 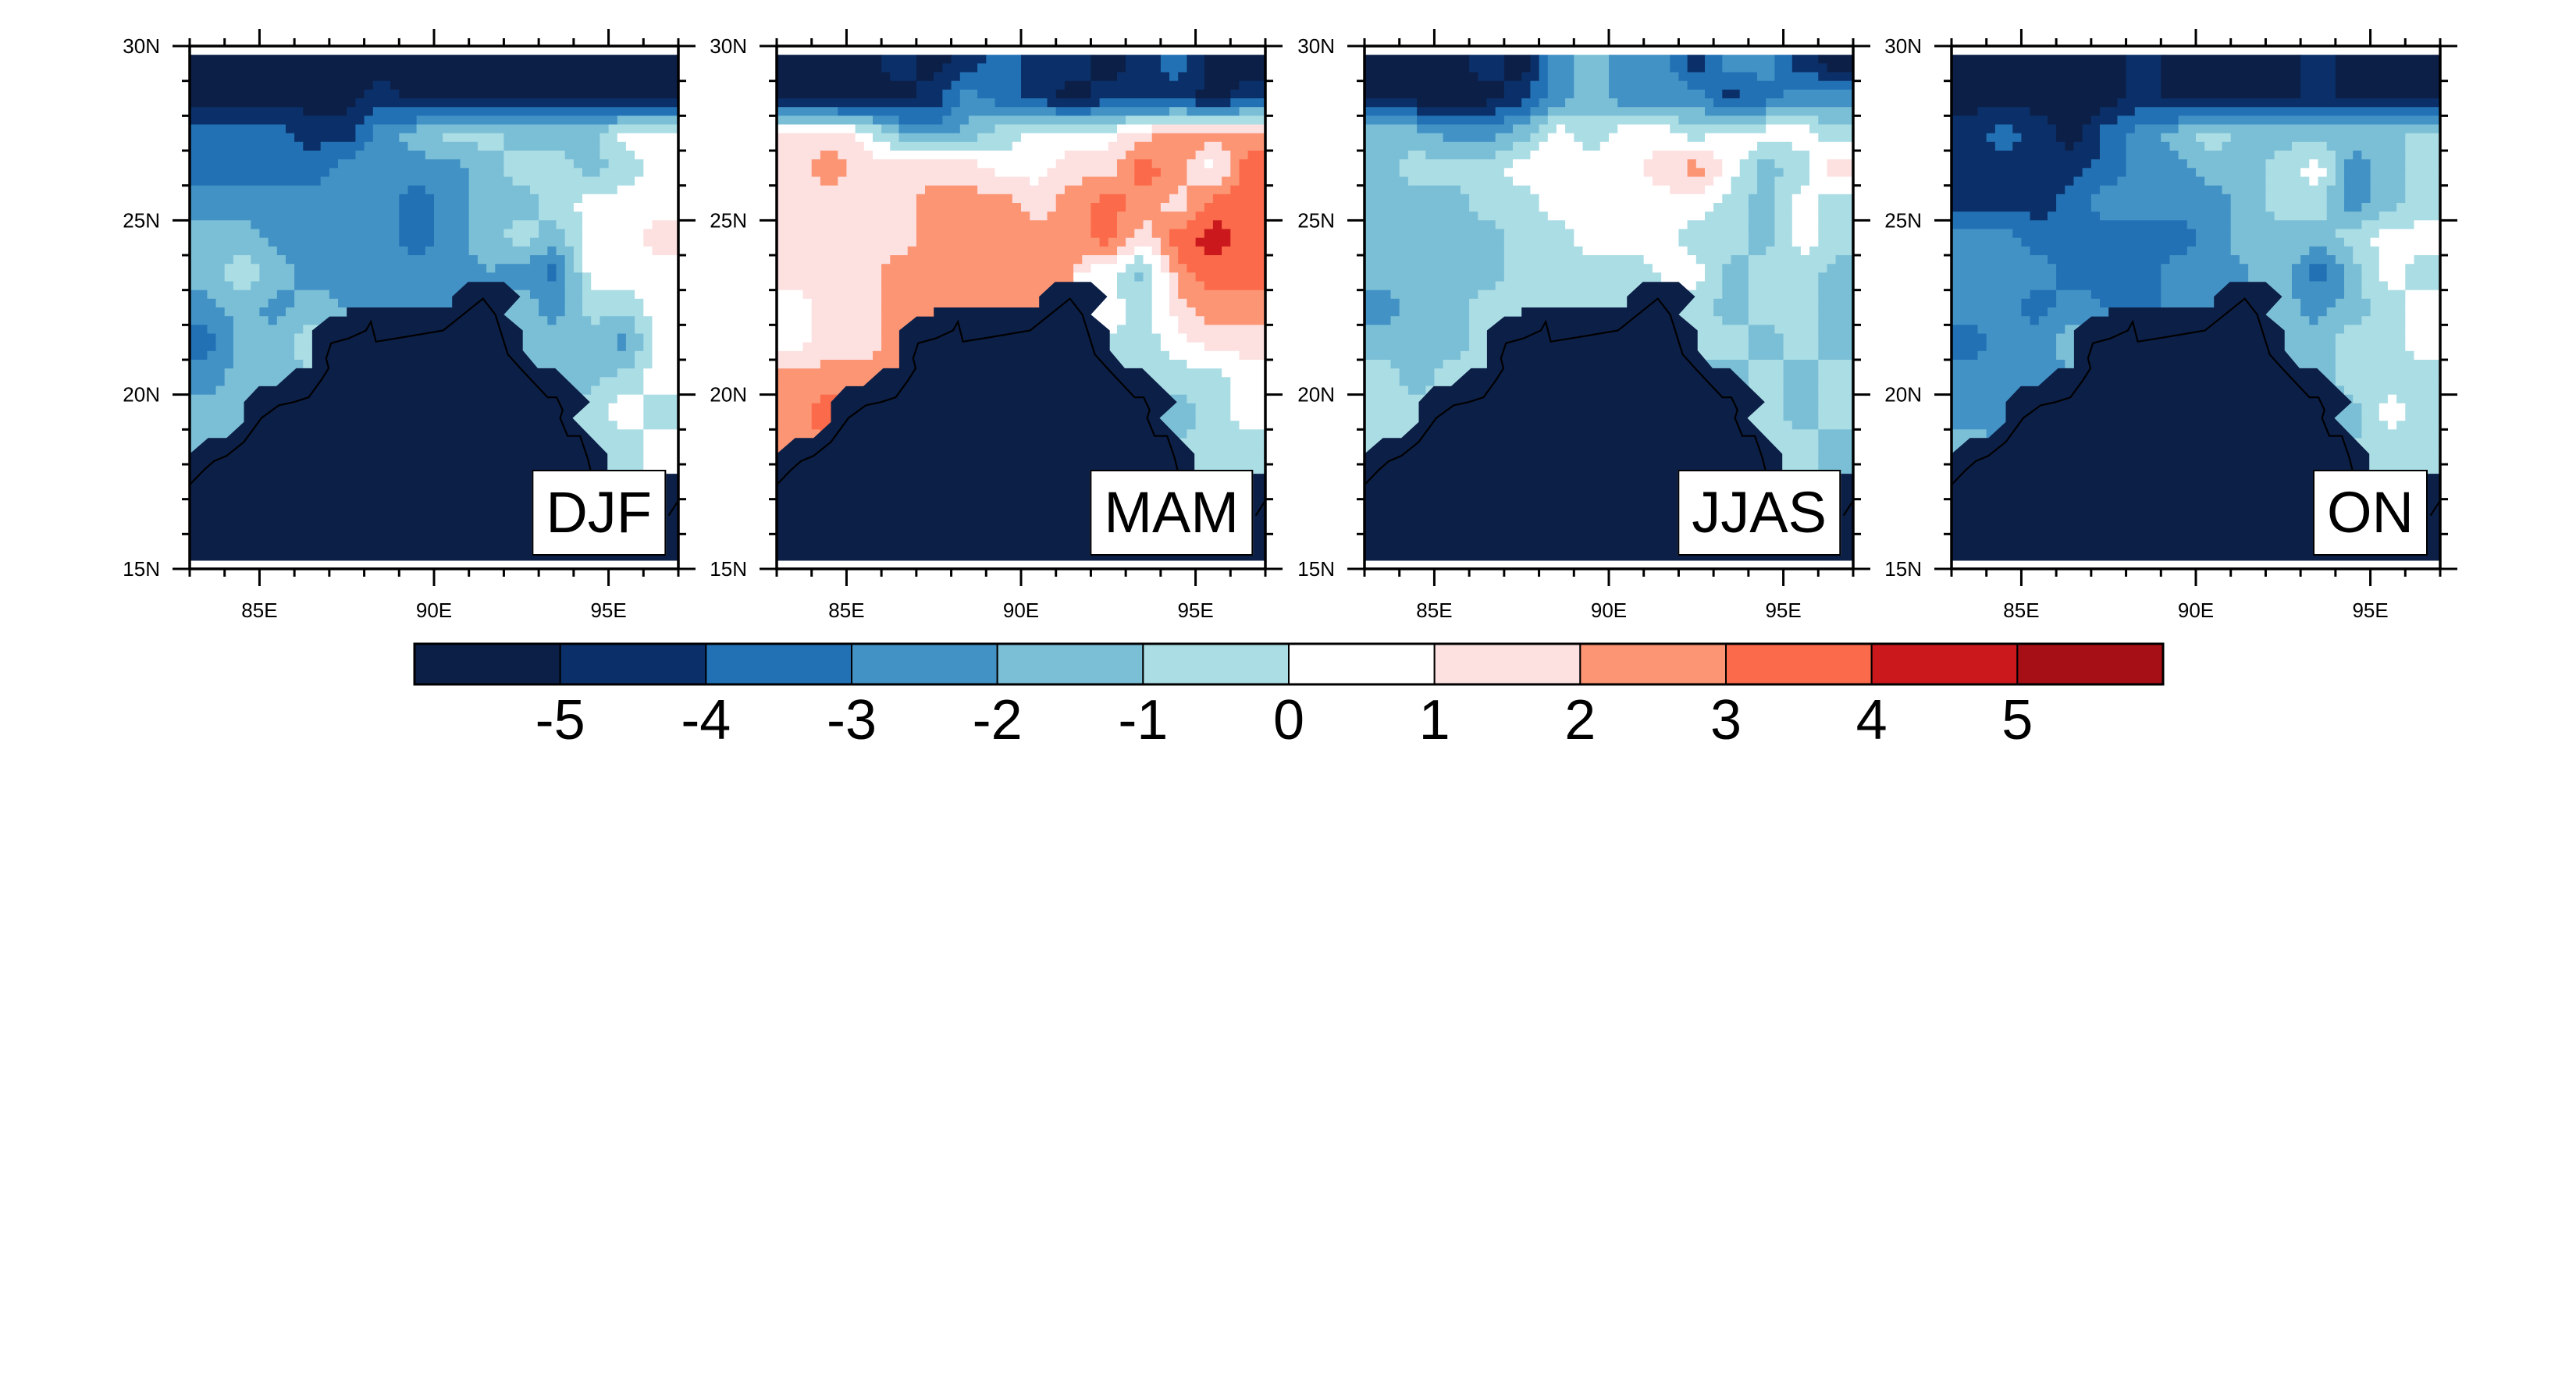 What do you see at coordinates (2196, 610) in the screenshot?
I see `lon-tick-label: 90E` at bounding box center [2196, 610].